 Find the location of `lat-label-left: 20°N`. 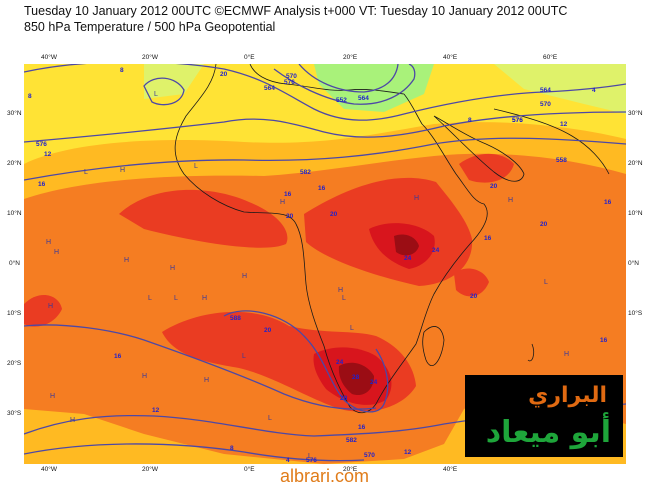

lat-label-left: 20°N is located at coordinates (14, 163).